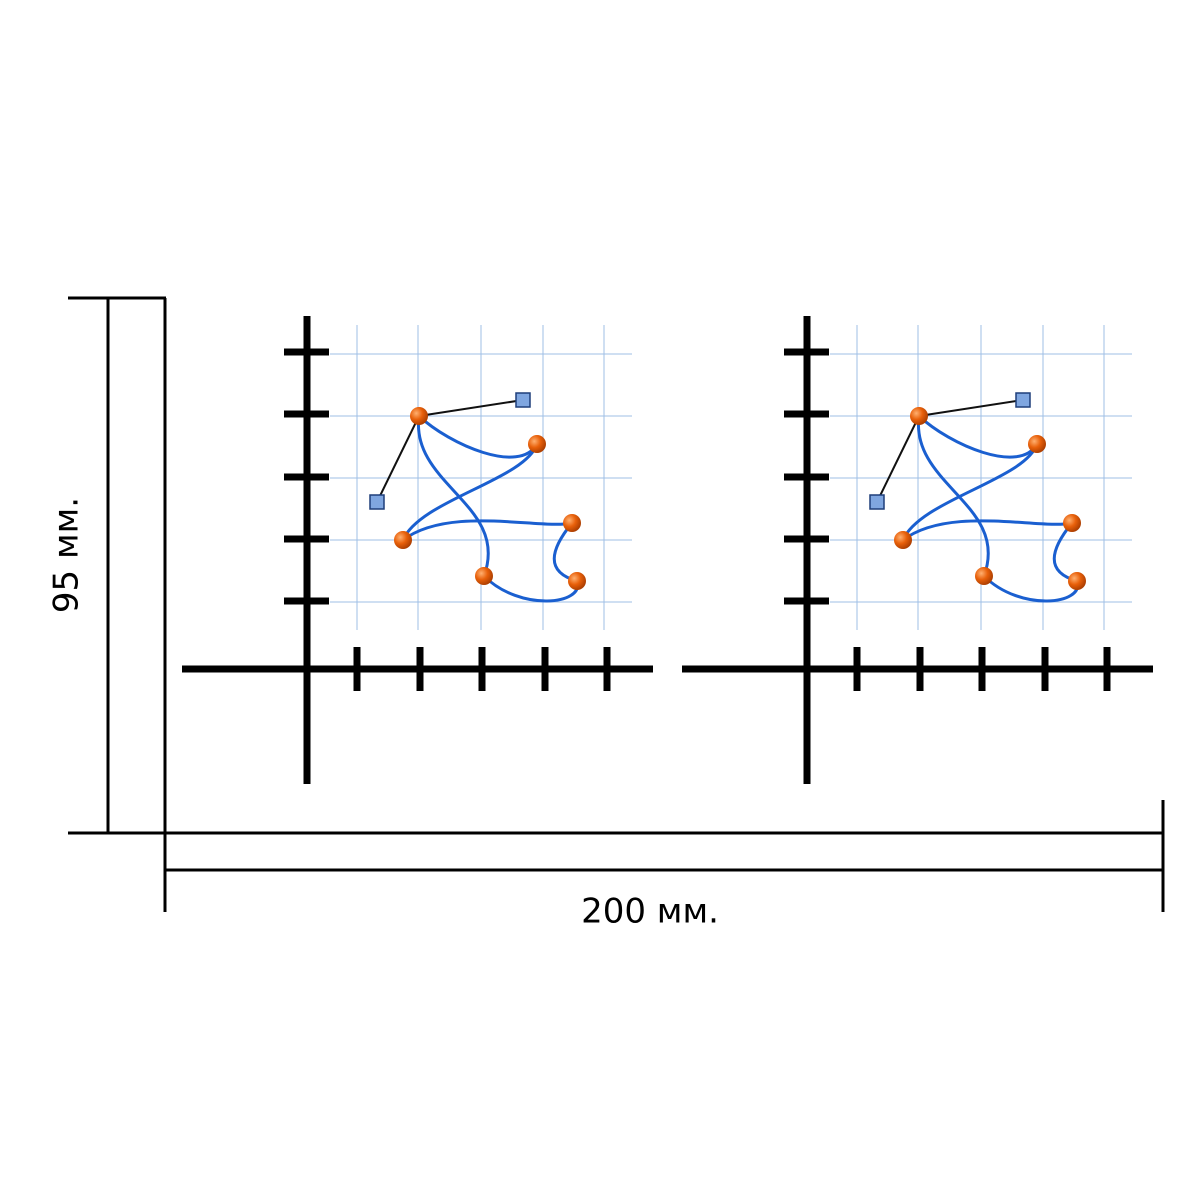  I want to click on width-label: 200 мм., so click(650, 912).